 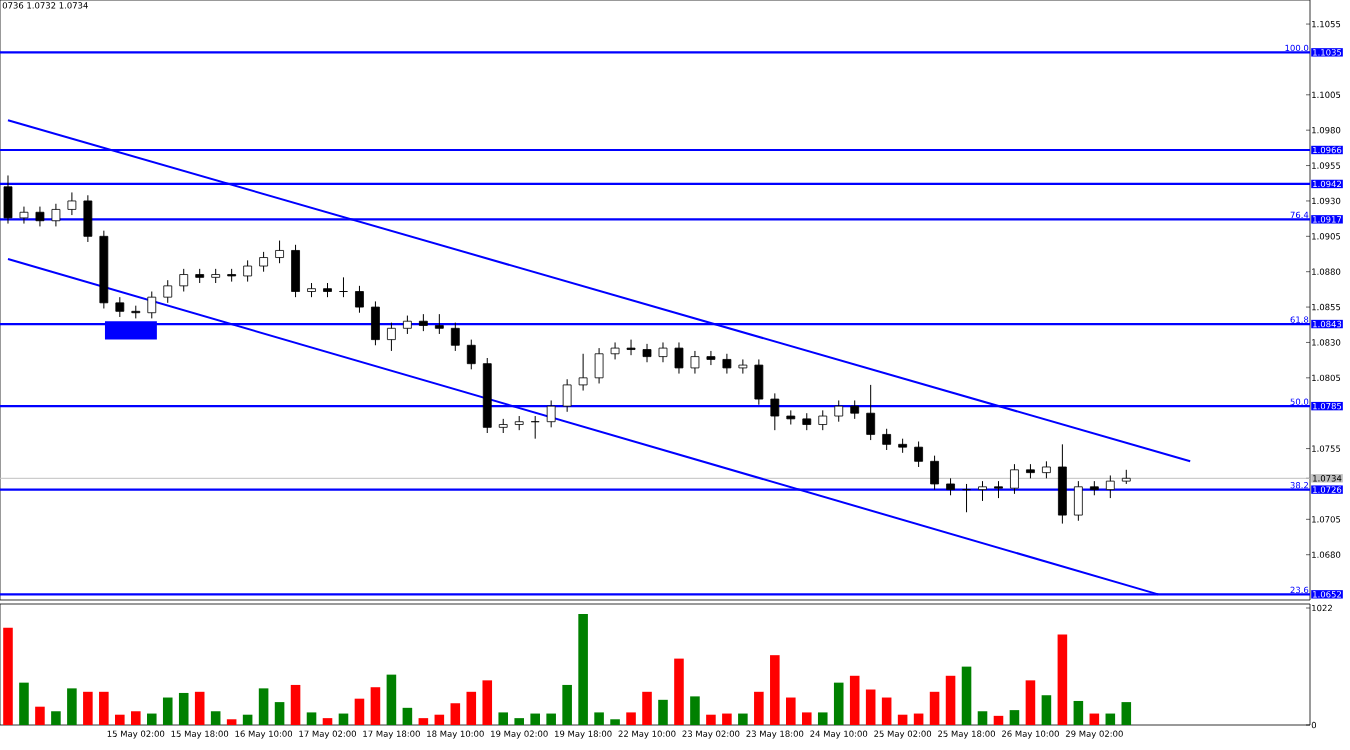 What do you see at coordinates (1326, 554) in the screenshot?
I see `y-tick-label: 1.0680` at bounding box center [1326, 554].